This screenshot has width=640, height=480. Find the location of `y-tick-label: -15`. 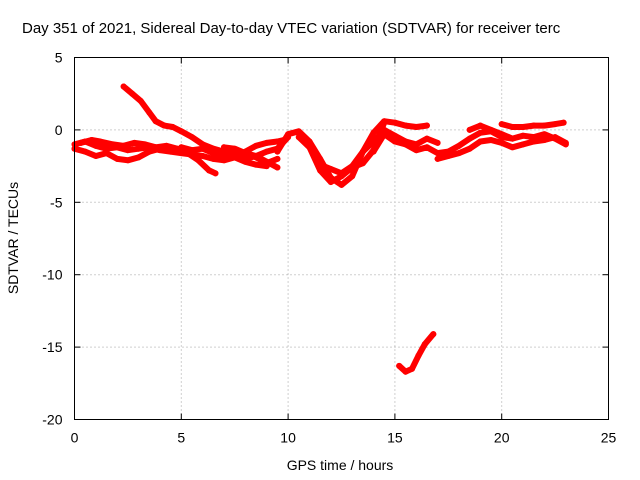

y-tick-label: -15 is located at coordinates (52, 347).